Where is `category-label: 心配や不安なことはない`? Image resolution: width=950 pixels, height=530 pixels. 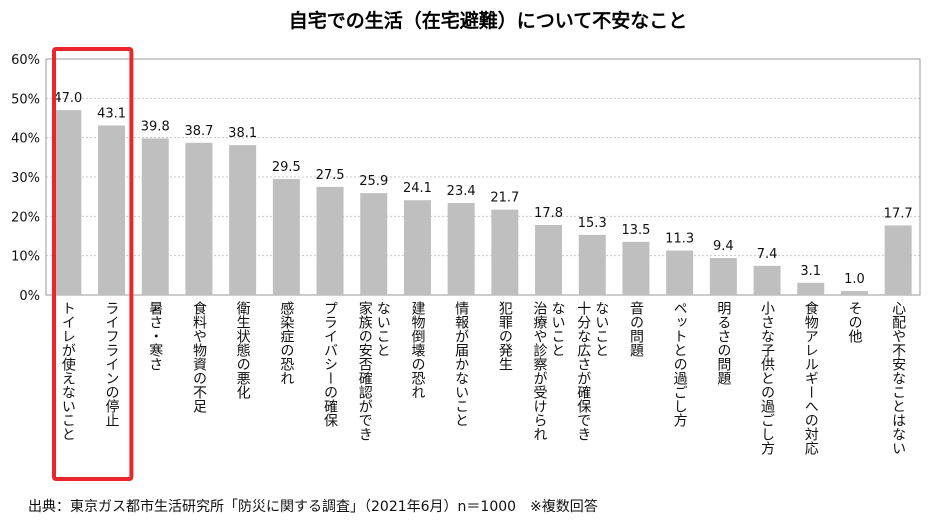 category-label: 心配や不安なことはない is located at coordinates (898, 378).